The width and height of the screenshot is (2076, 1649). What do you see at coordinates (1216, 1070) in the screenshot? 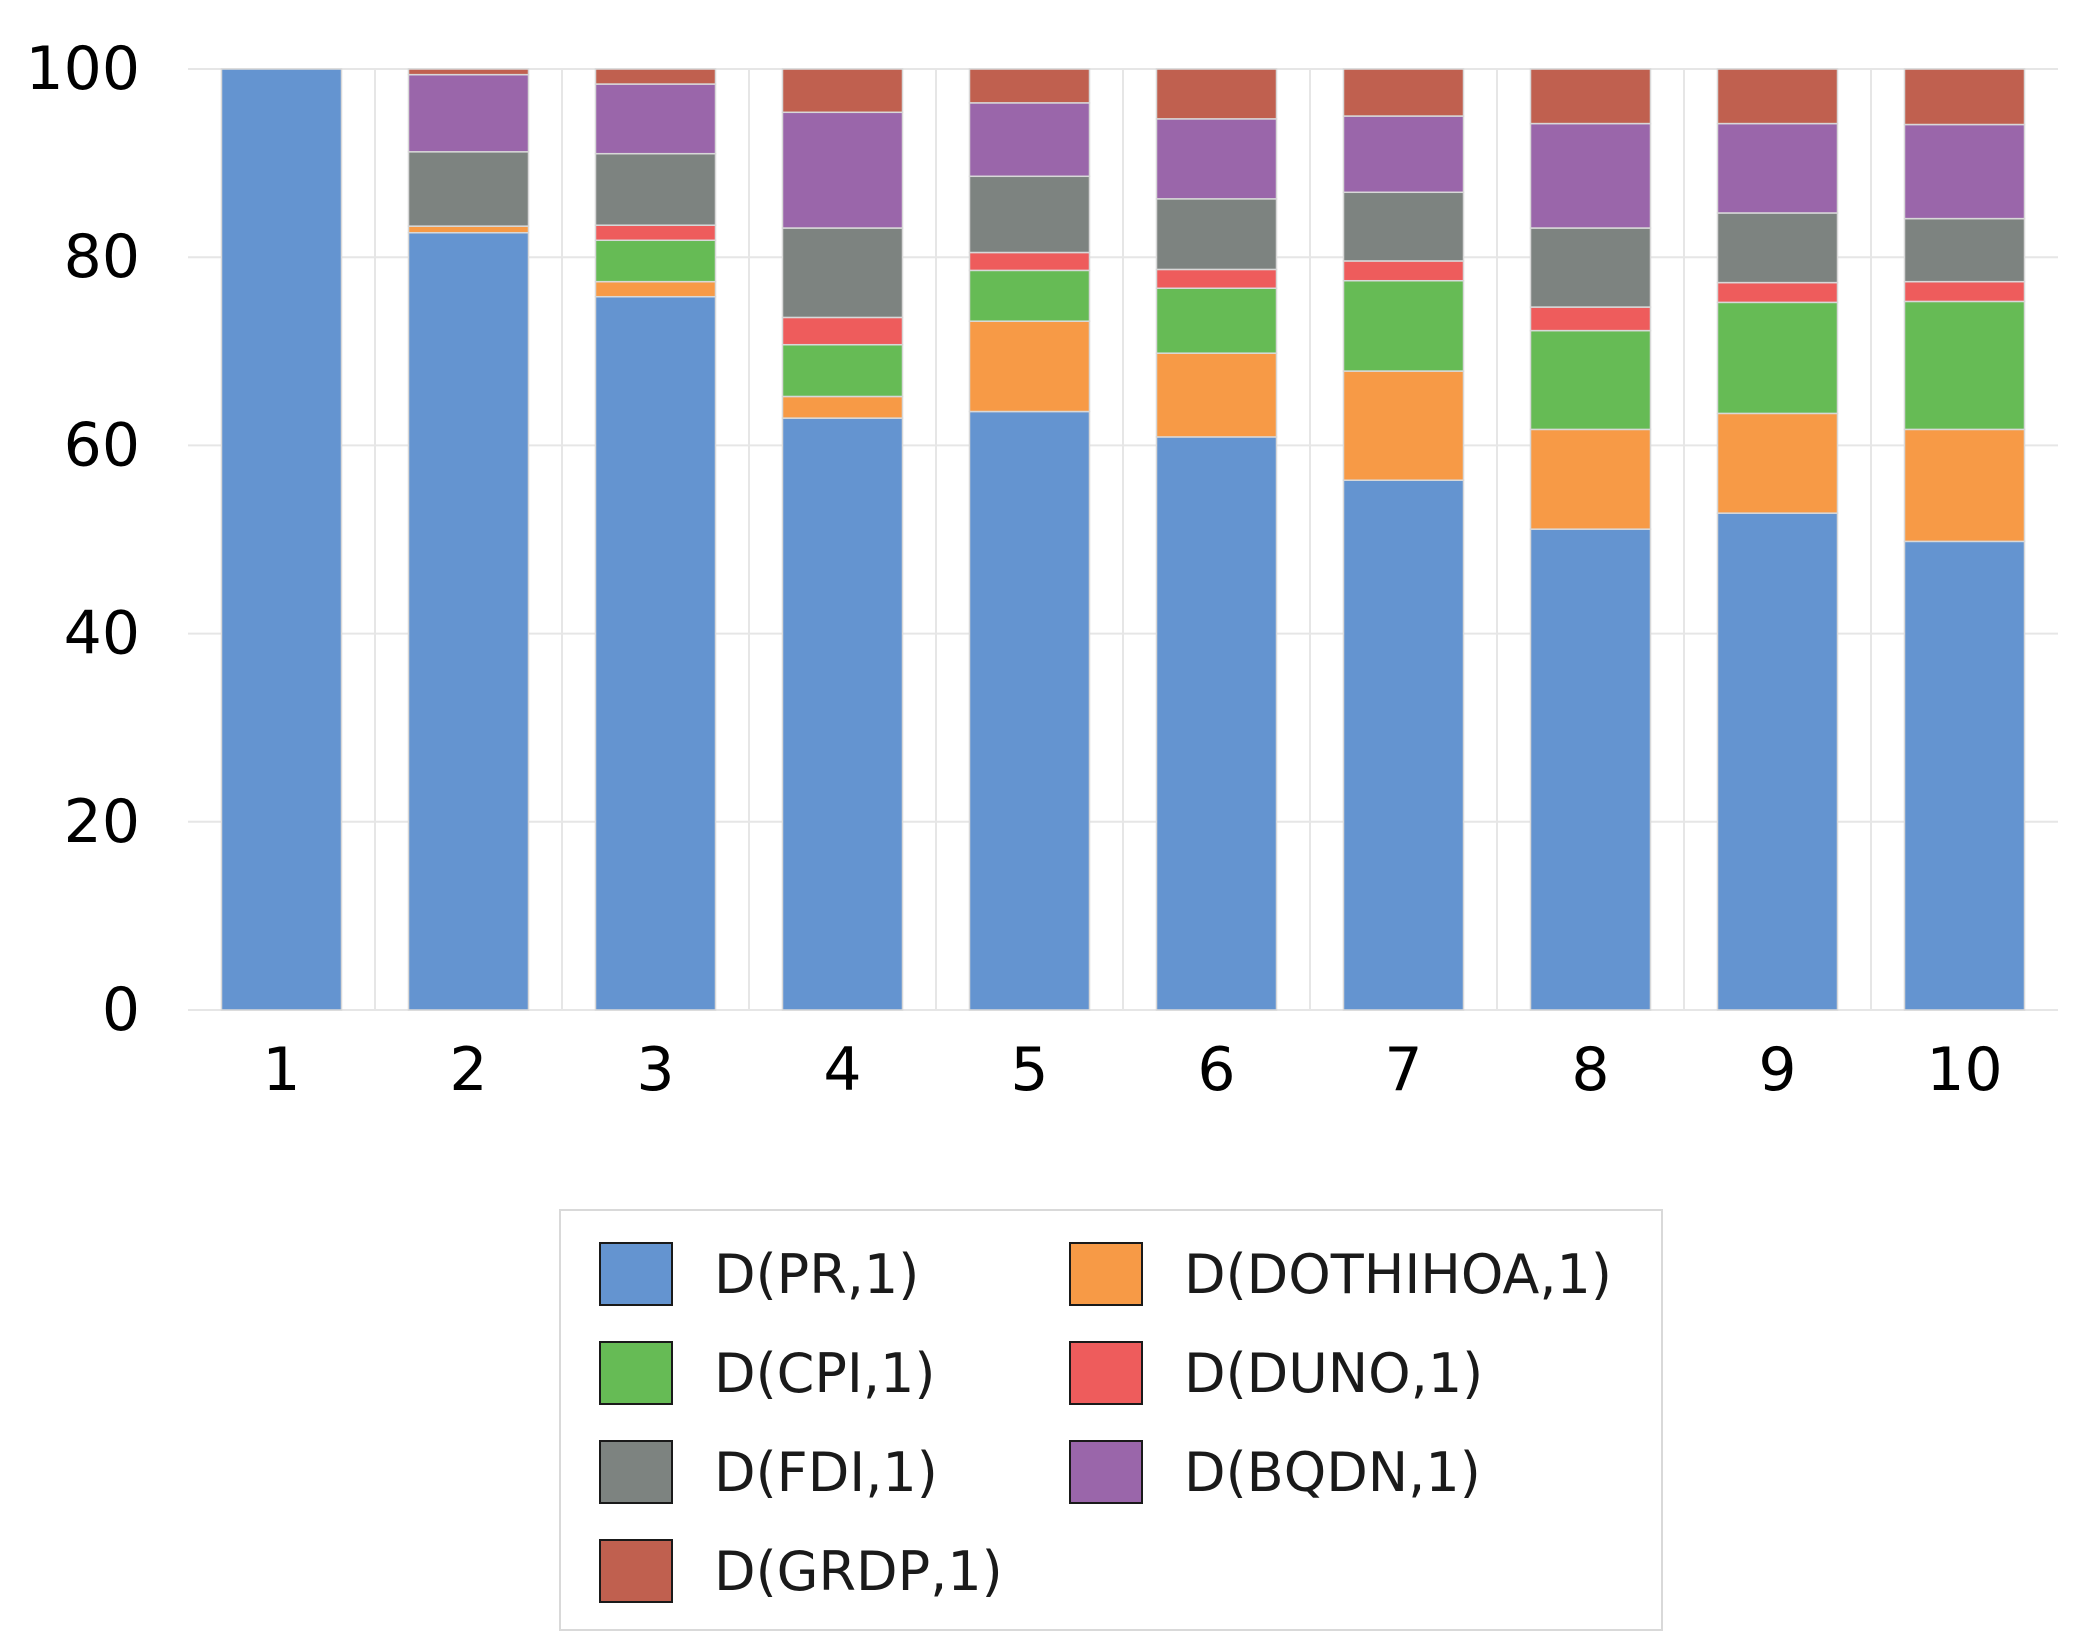
I see `x-tick-label-6: 6` at bounding box center [1216, 1070].